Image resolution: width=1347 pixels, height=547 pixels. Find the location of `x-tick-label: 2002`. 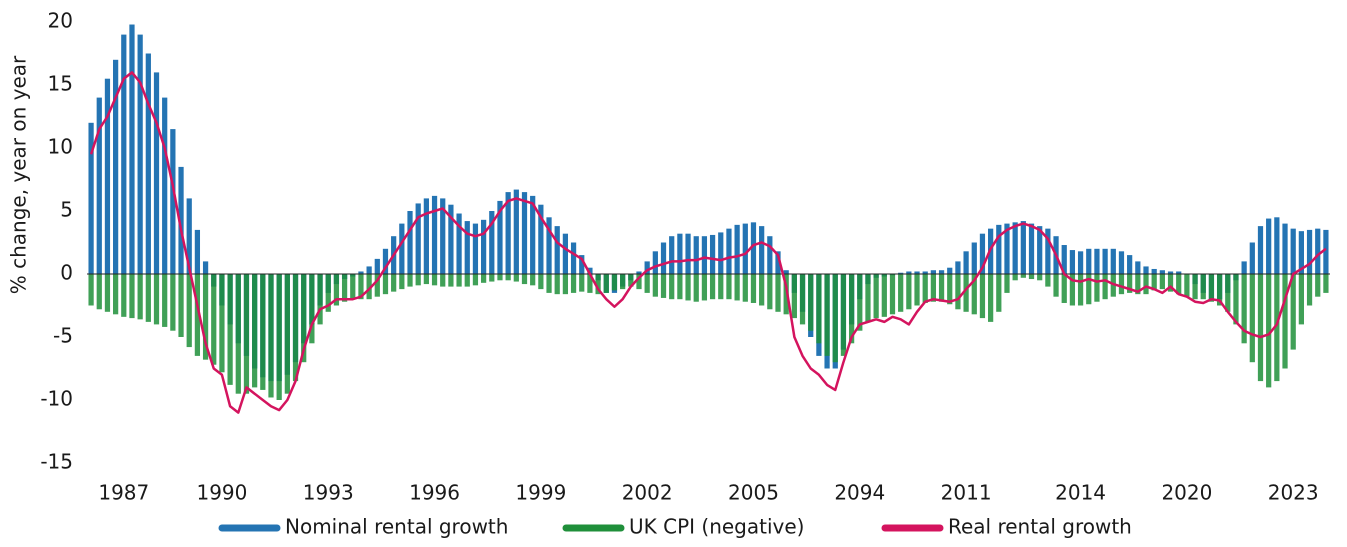

x-tick-label: 2002 is located at coordinates (647, 493).